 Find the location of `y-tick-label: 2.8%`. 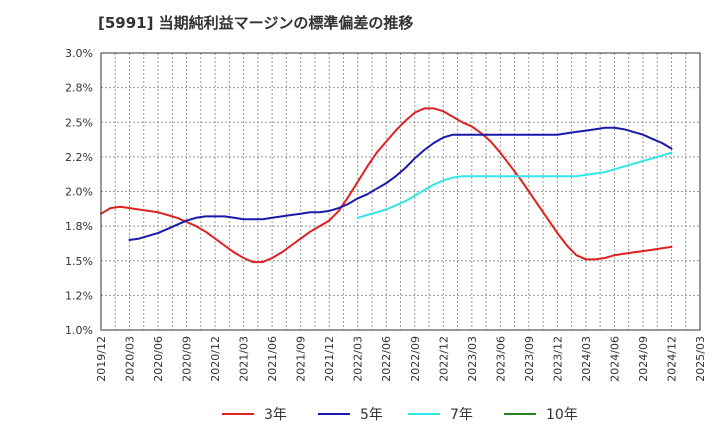

y-tick-label: 2.8% is located at coordinates (79, 88).